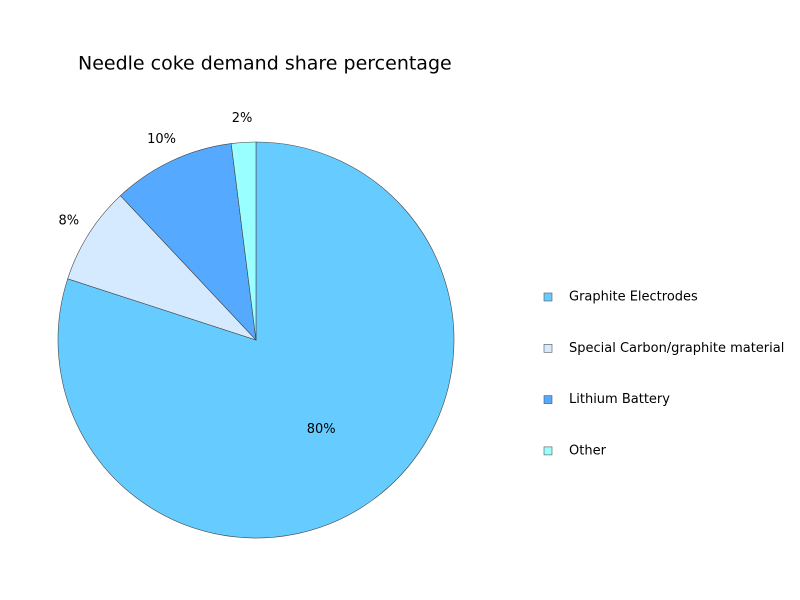  What do you see at coordinates (676, 348) in the screenshot?
I see `legend-label: Special Carbon/graphite material` at bounding box center [676, 348].